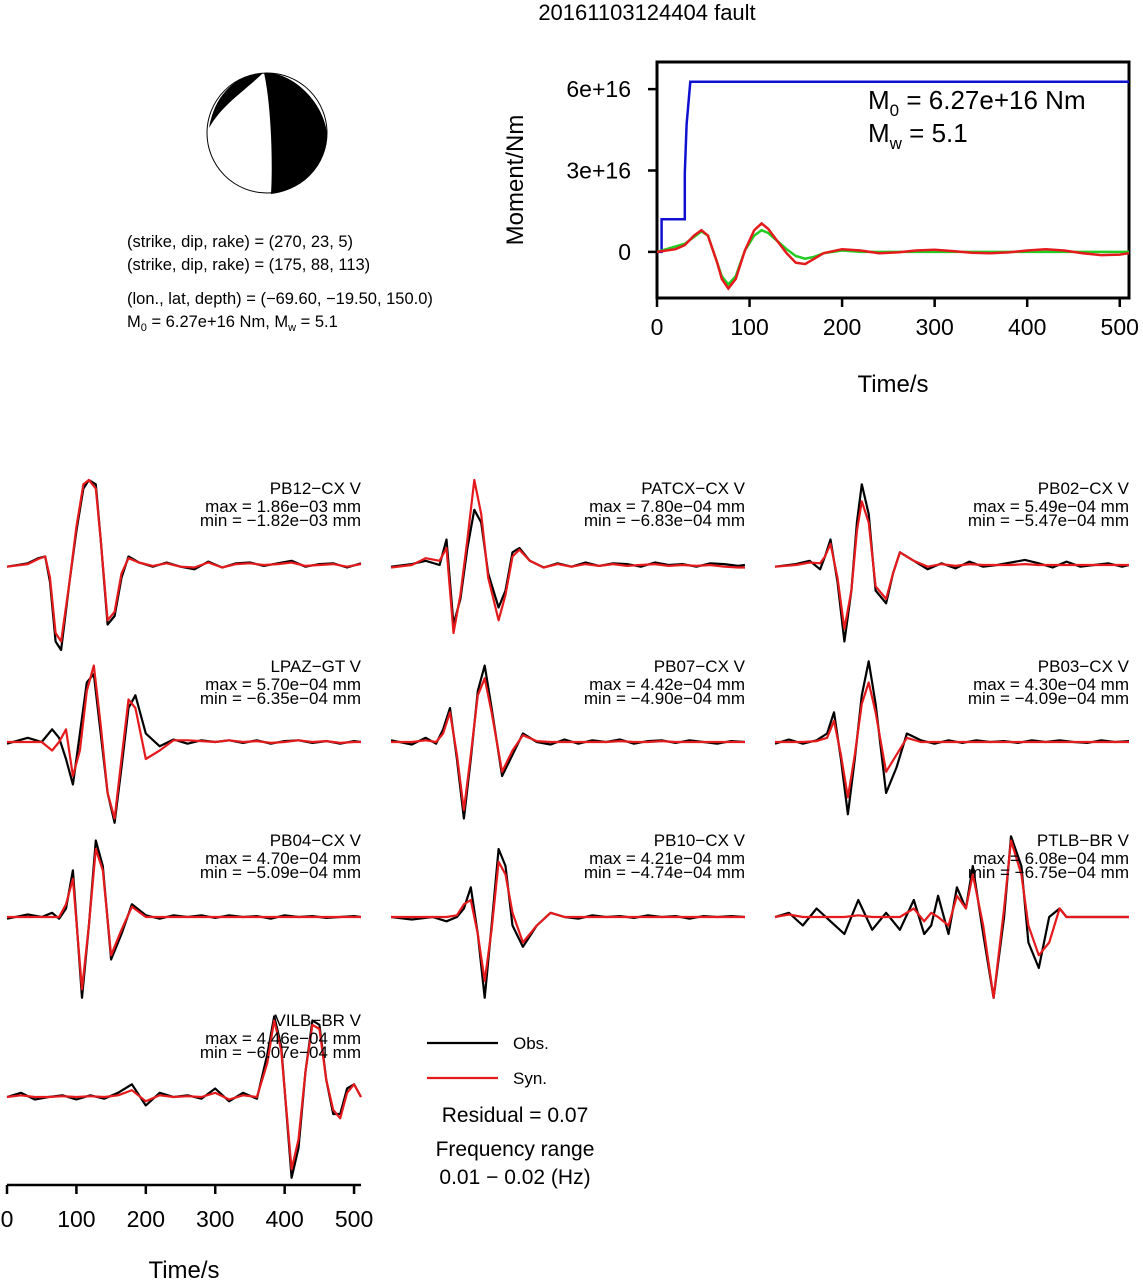 Image resolution: width=1143 pixels, height=1281 pixels. Describe the element at coordinates (515, 180) in the screenshot. I see `moment-ylabel: Moment/Nm` at that location.